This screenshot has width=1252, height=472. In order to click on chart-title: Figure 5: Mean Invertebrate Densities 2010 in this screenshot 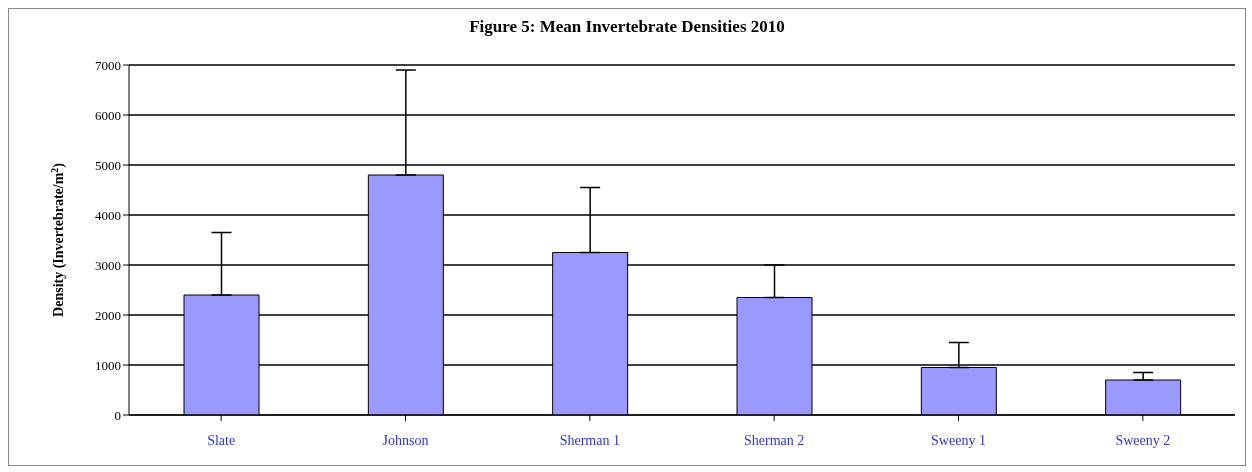, I will do `click(627, 27)`.